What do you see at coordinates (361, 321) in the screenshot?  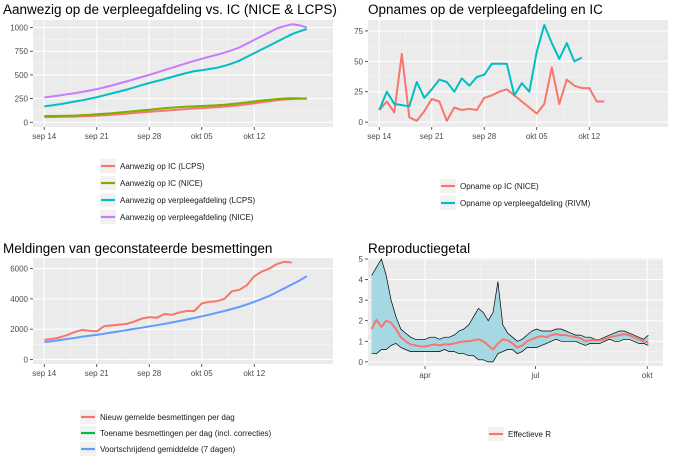 I see `y-tick-label: 2` at bounding box center [361, 321].